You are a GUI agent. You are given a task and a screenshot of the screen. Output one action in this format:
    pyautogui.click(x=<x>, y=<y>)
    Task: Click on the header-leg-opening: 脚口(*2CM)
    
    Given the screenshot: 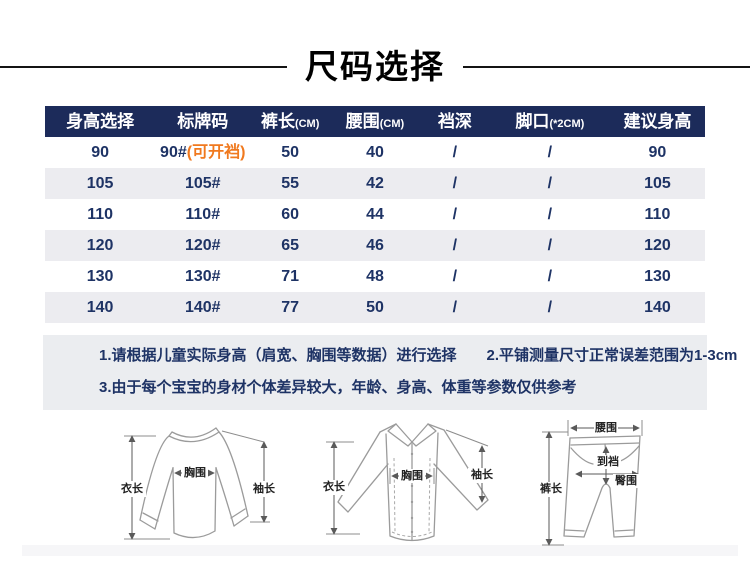 What is the action you would take?
    pyautogui.click(x=550, y=121)
    